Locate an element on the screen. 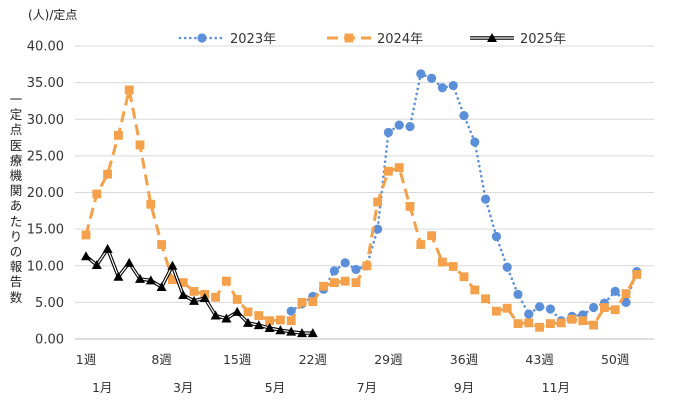 This screenshot has width=690, height=412. y-tick-label: 20.00 is located at coordinates (45, 193).